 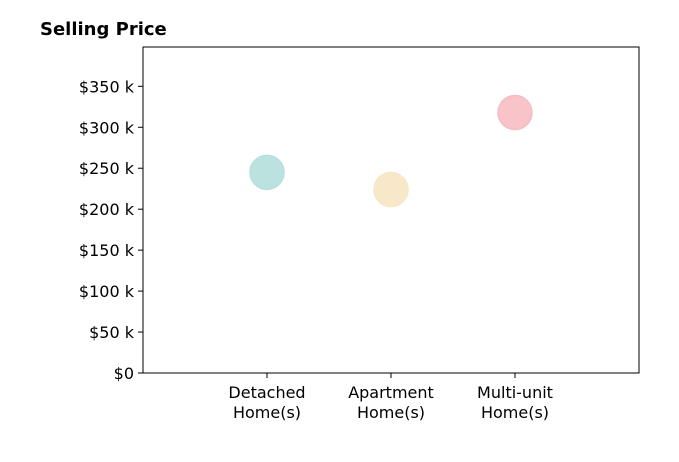 What do you see at coordinates (515, 392) in the screenshot?
I see `x-tick-label: Multi-unit` at bounding box center [515, 392].